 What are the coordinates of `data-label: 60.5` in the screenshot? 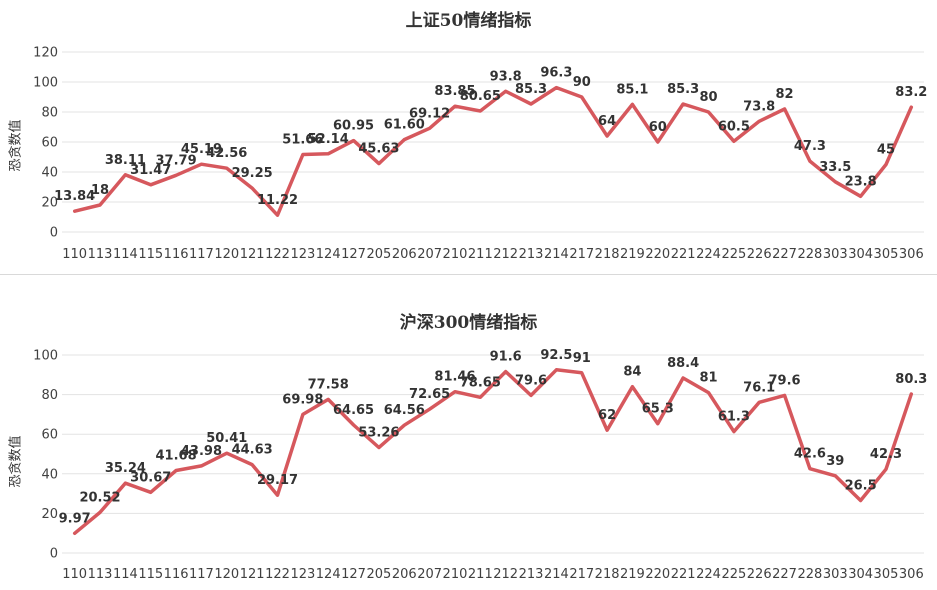 It's located at (734, 126).